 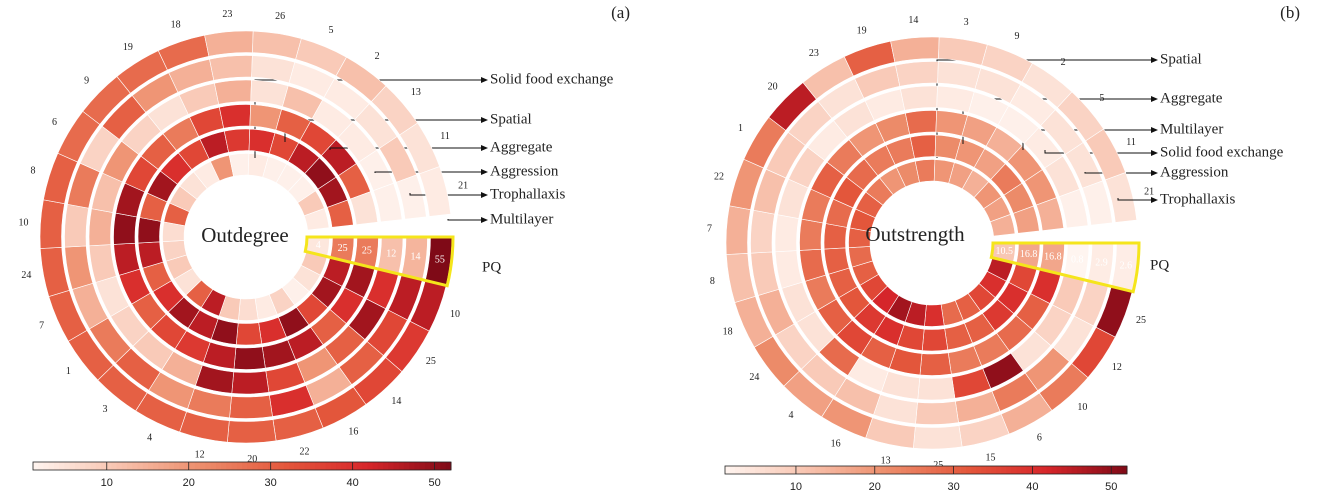 What do you see at coordinates (1065, 267) in the screenshot?
I see `highlight-box` at bounding box center [1065, 267].